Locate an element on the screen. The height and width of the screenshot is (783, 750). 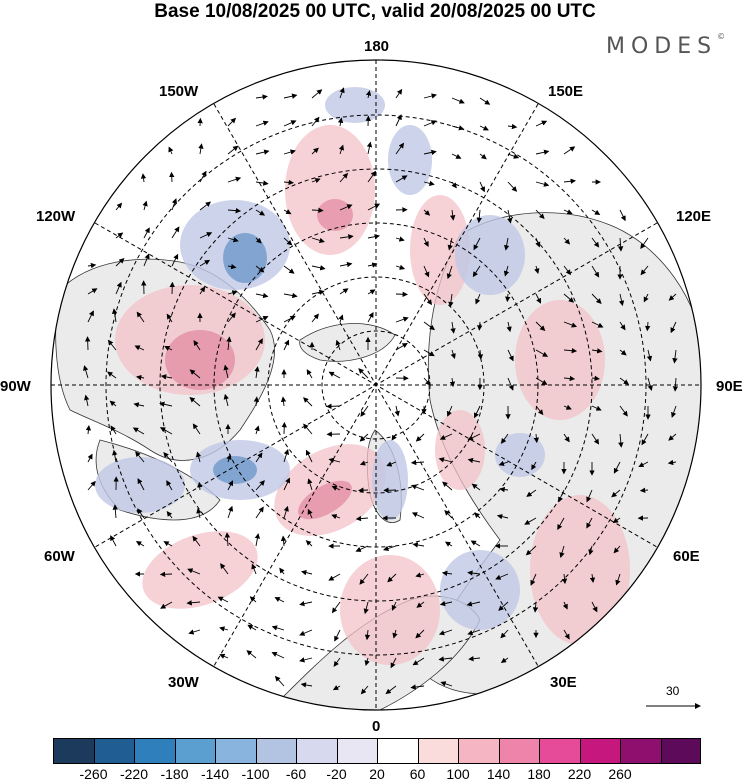
colorbar-tick-label: -260 is located at coordinates (93, 774).